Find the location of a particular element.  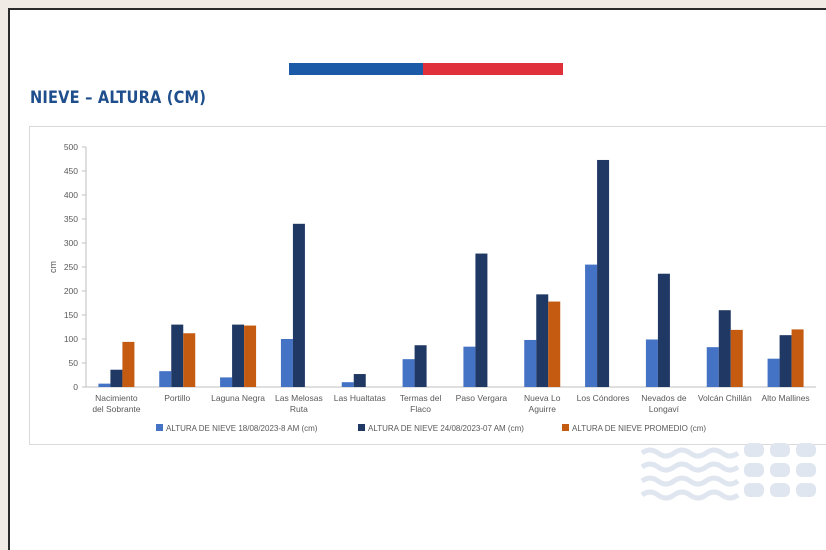

x-tick-label: Los Cóndores is located at coordinates (603, 398).